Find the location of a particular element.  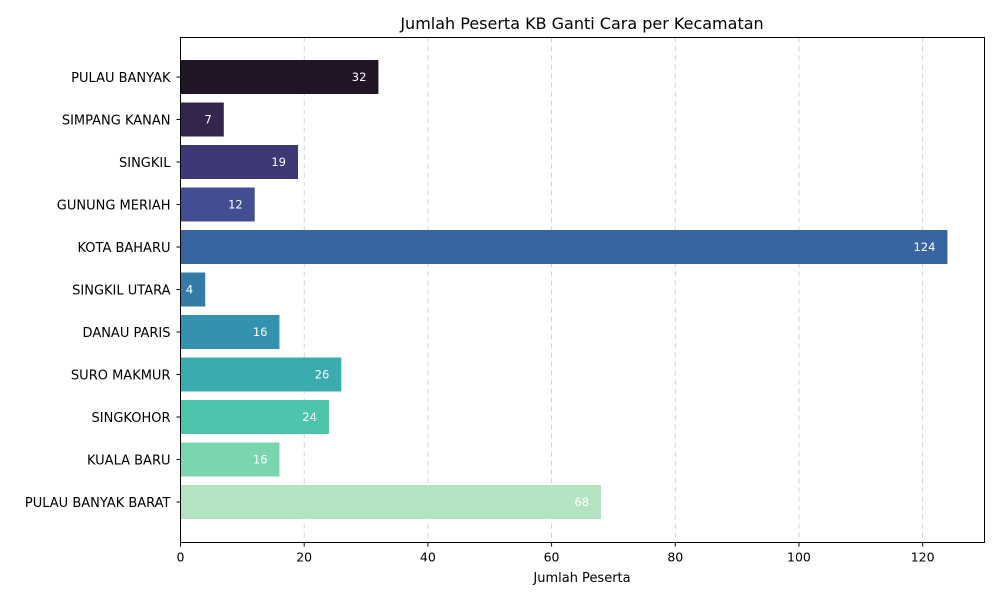

bar-value-label: 4 is located at coordinates (189, 290).